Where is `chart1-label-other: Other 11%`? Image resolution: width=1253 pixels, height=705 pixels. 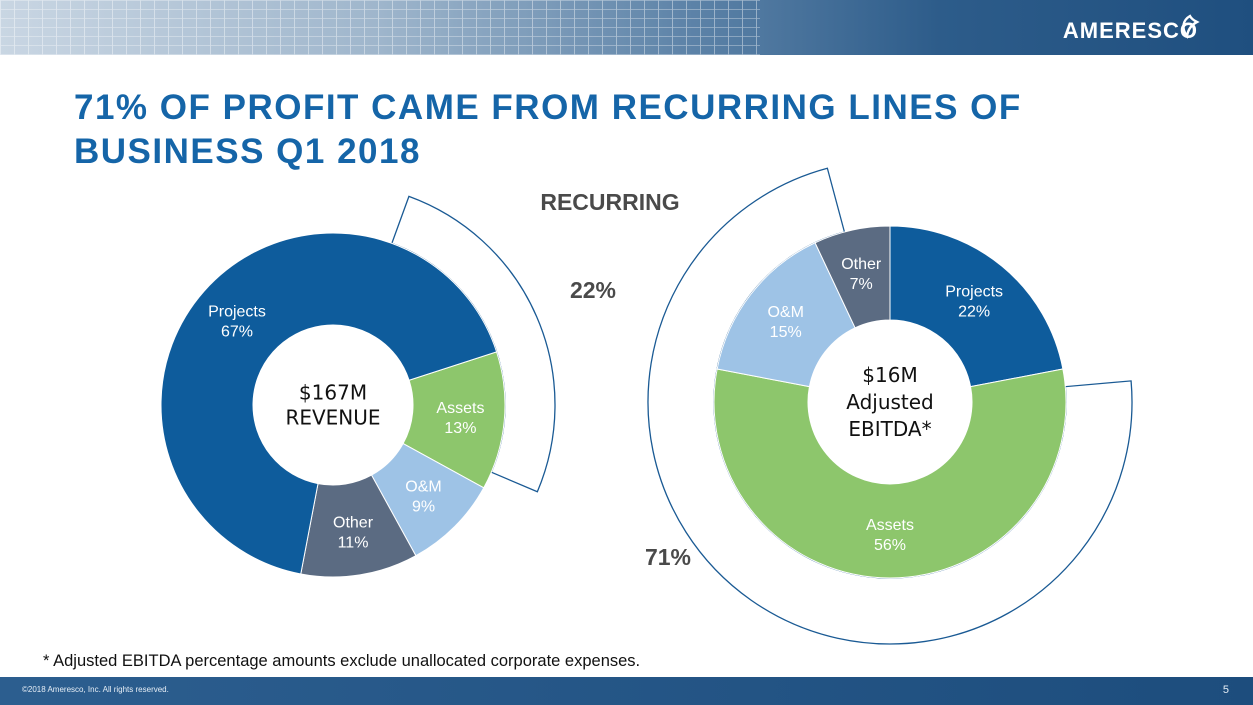 chart1-label-other: Other 11% is located at coordinates (353, 532).